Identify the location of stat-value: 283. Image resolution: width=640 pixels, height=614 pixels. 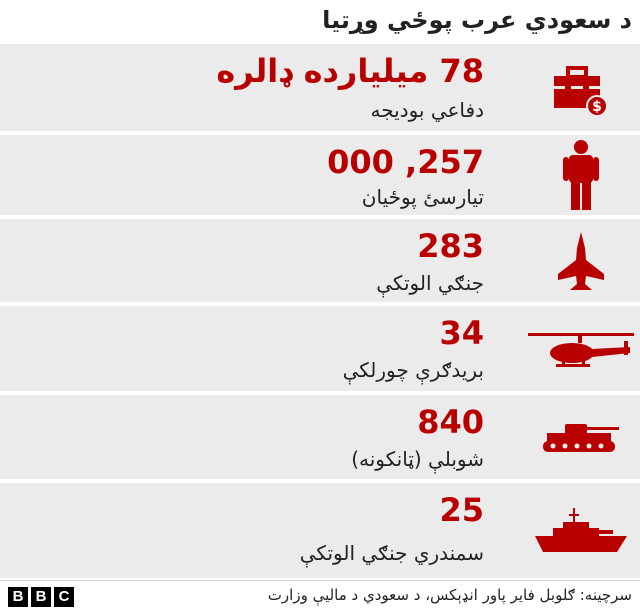
(450, 246).